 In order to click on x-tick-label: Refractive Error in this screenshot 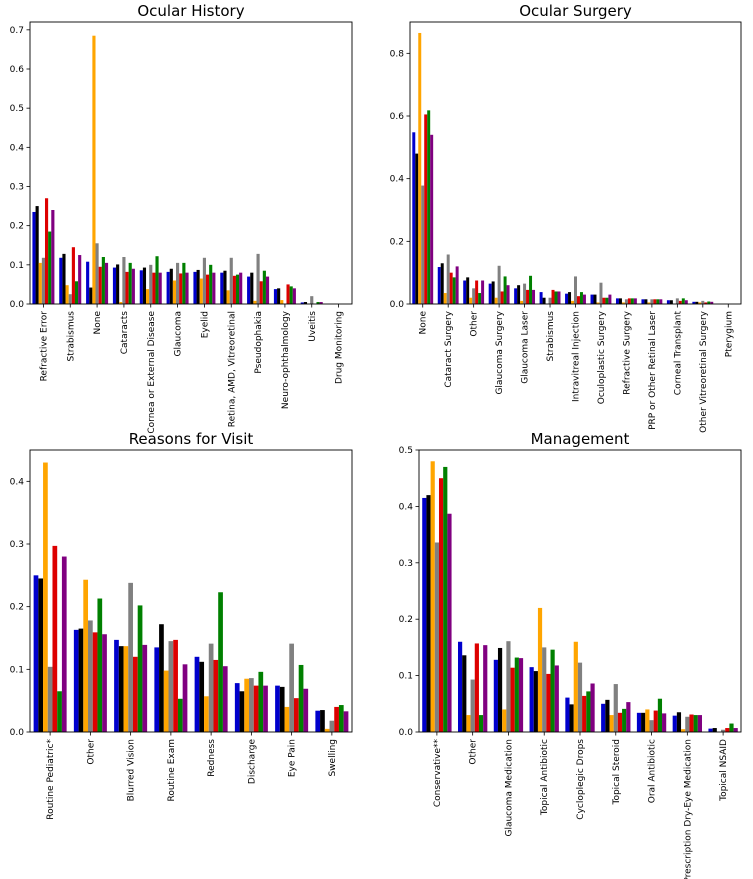, I will do `click(44, 346)`.